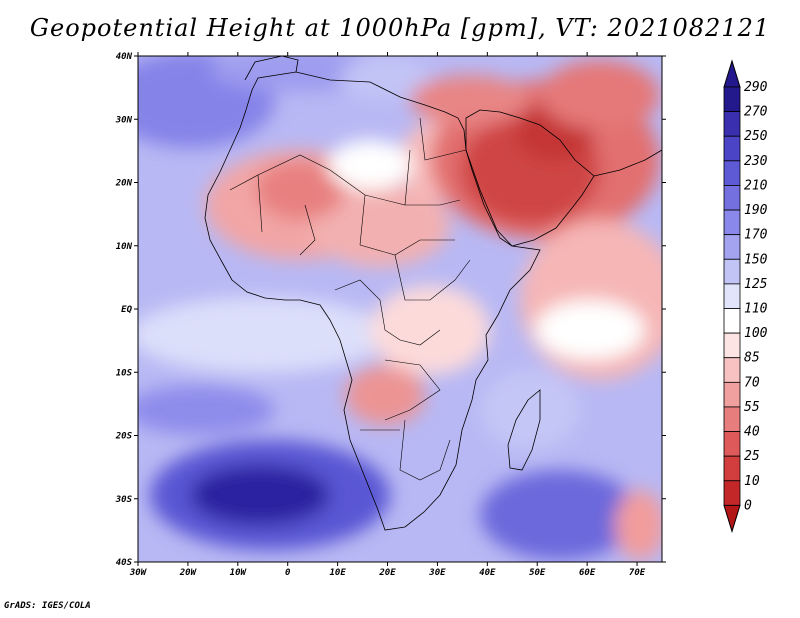 This screenshot has height=618, width=800. I want to click on colorbar-level-label: 0, so click(748, 505).